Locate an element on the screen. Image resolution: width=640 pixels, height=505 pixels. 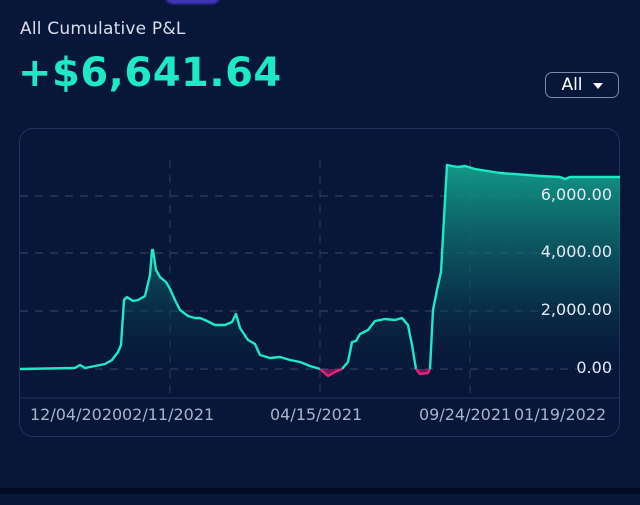
range-selector: All is located at coordinates (582, 85).